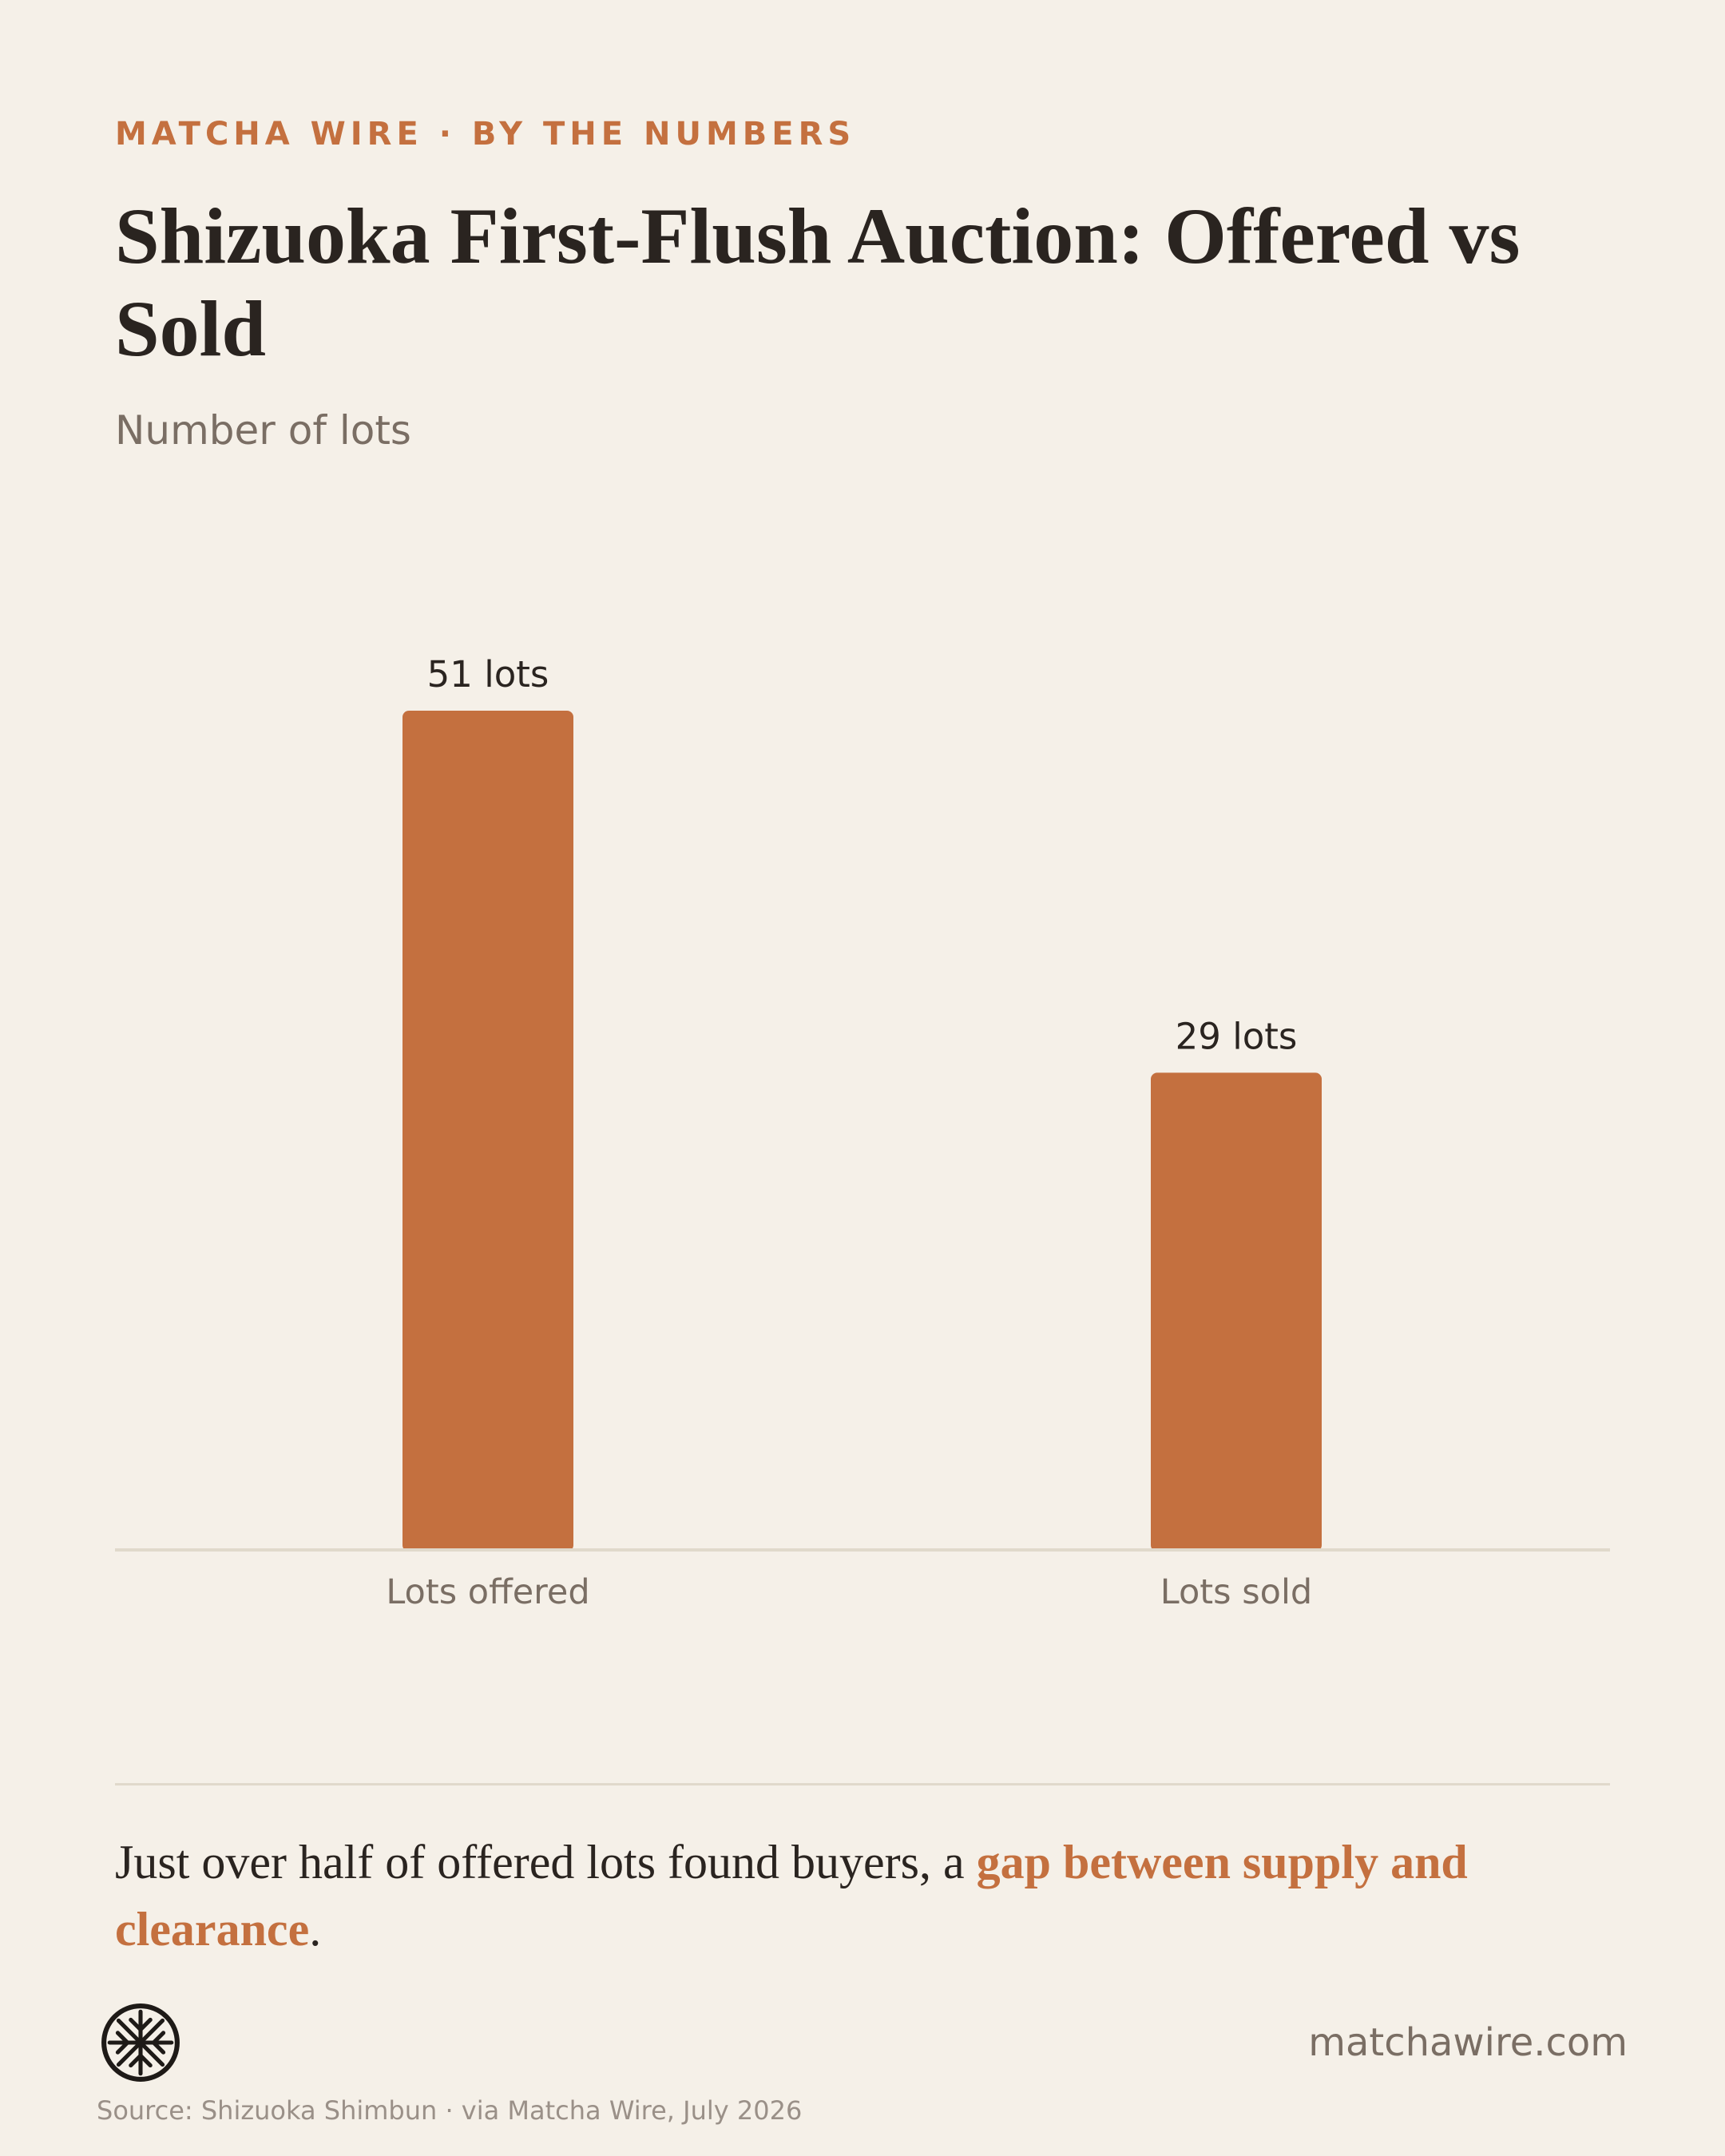 The height and width of the screenshot is (2156, 1725). What do you see at coordinates (1236, 1592) in the screenshot?
I see `category-label-lots-sold: Lots sold` at bounding box center [1236, 1592].